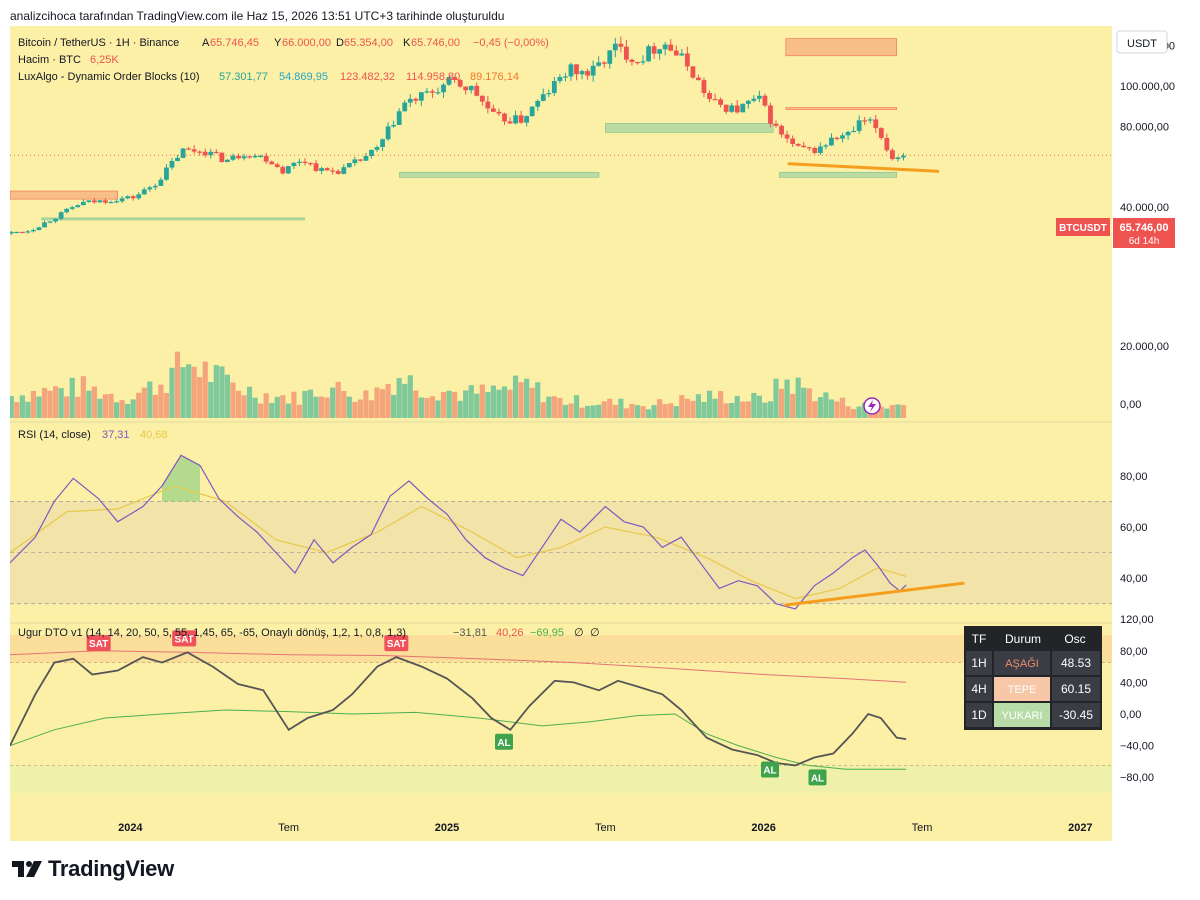 This screenshot has width=1200, height=900. Describe the element at coordinates (458, 739) in the screenshot. I see `dto-slow-line` at that location.